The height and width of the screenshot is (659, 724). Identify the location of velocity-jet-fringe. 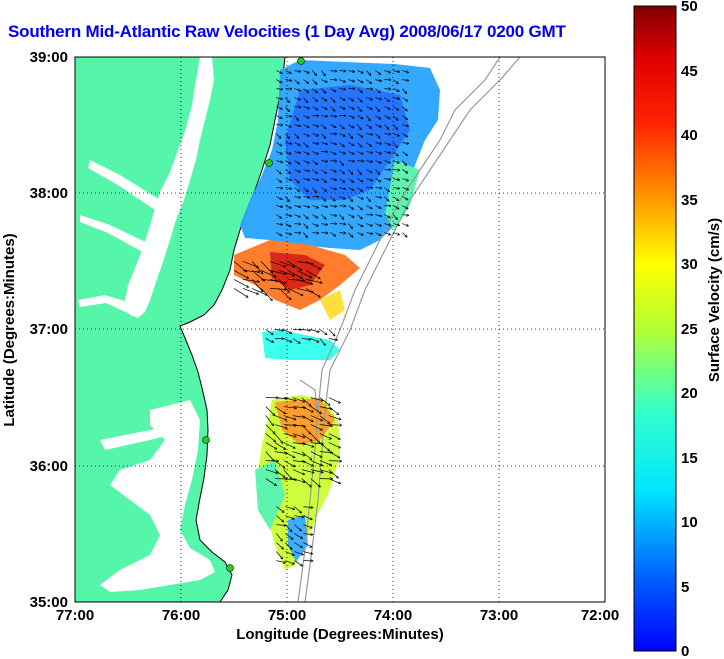
(332, 305).